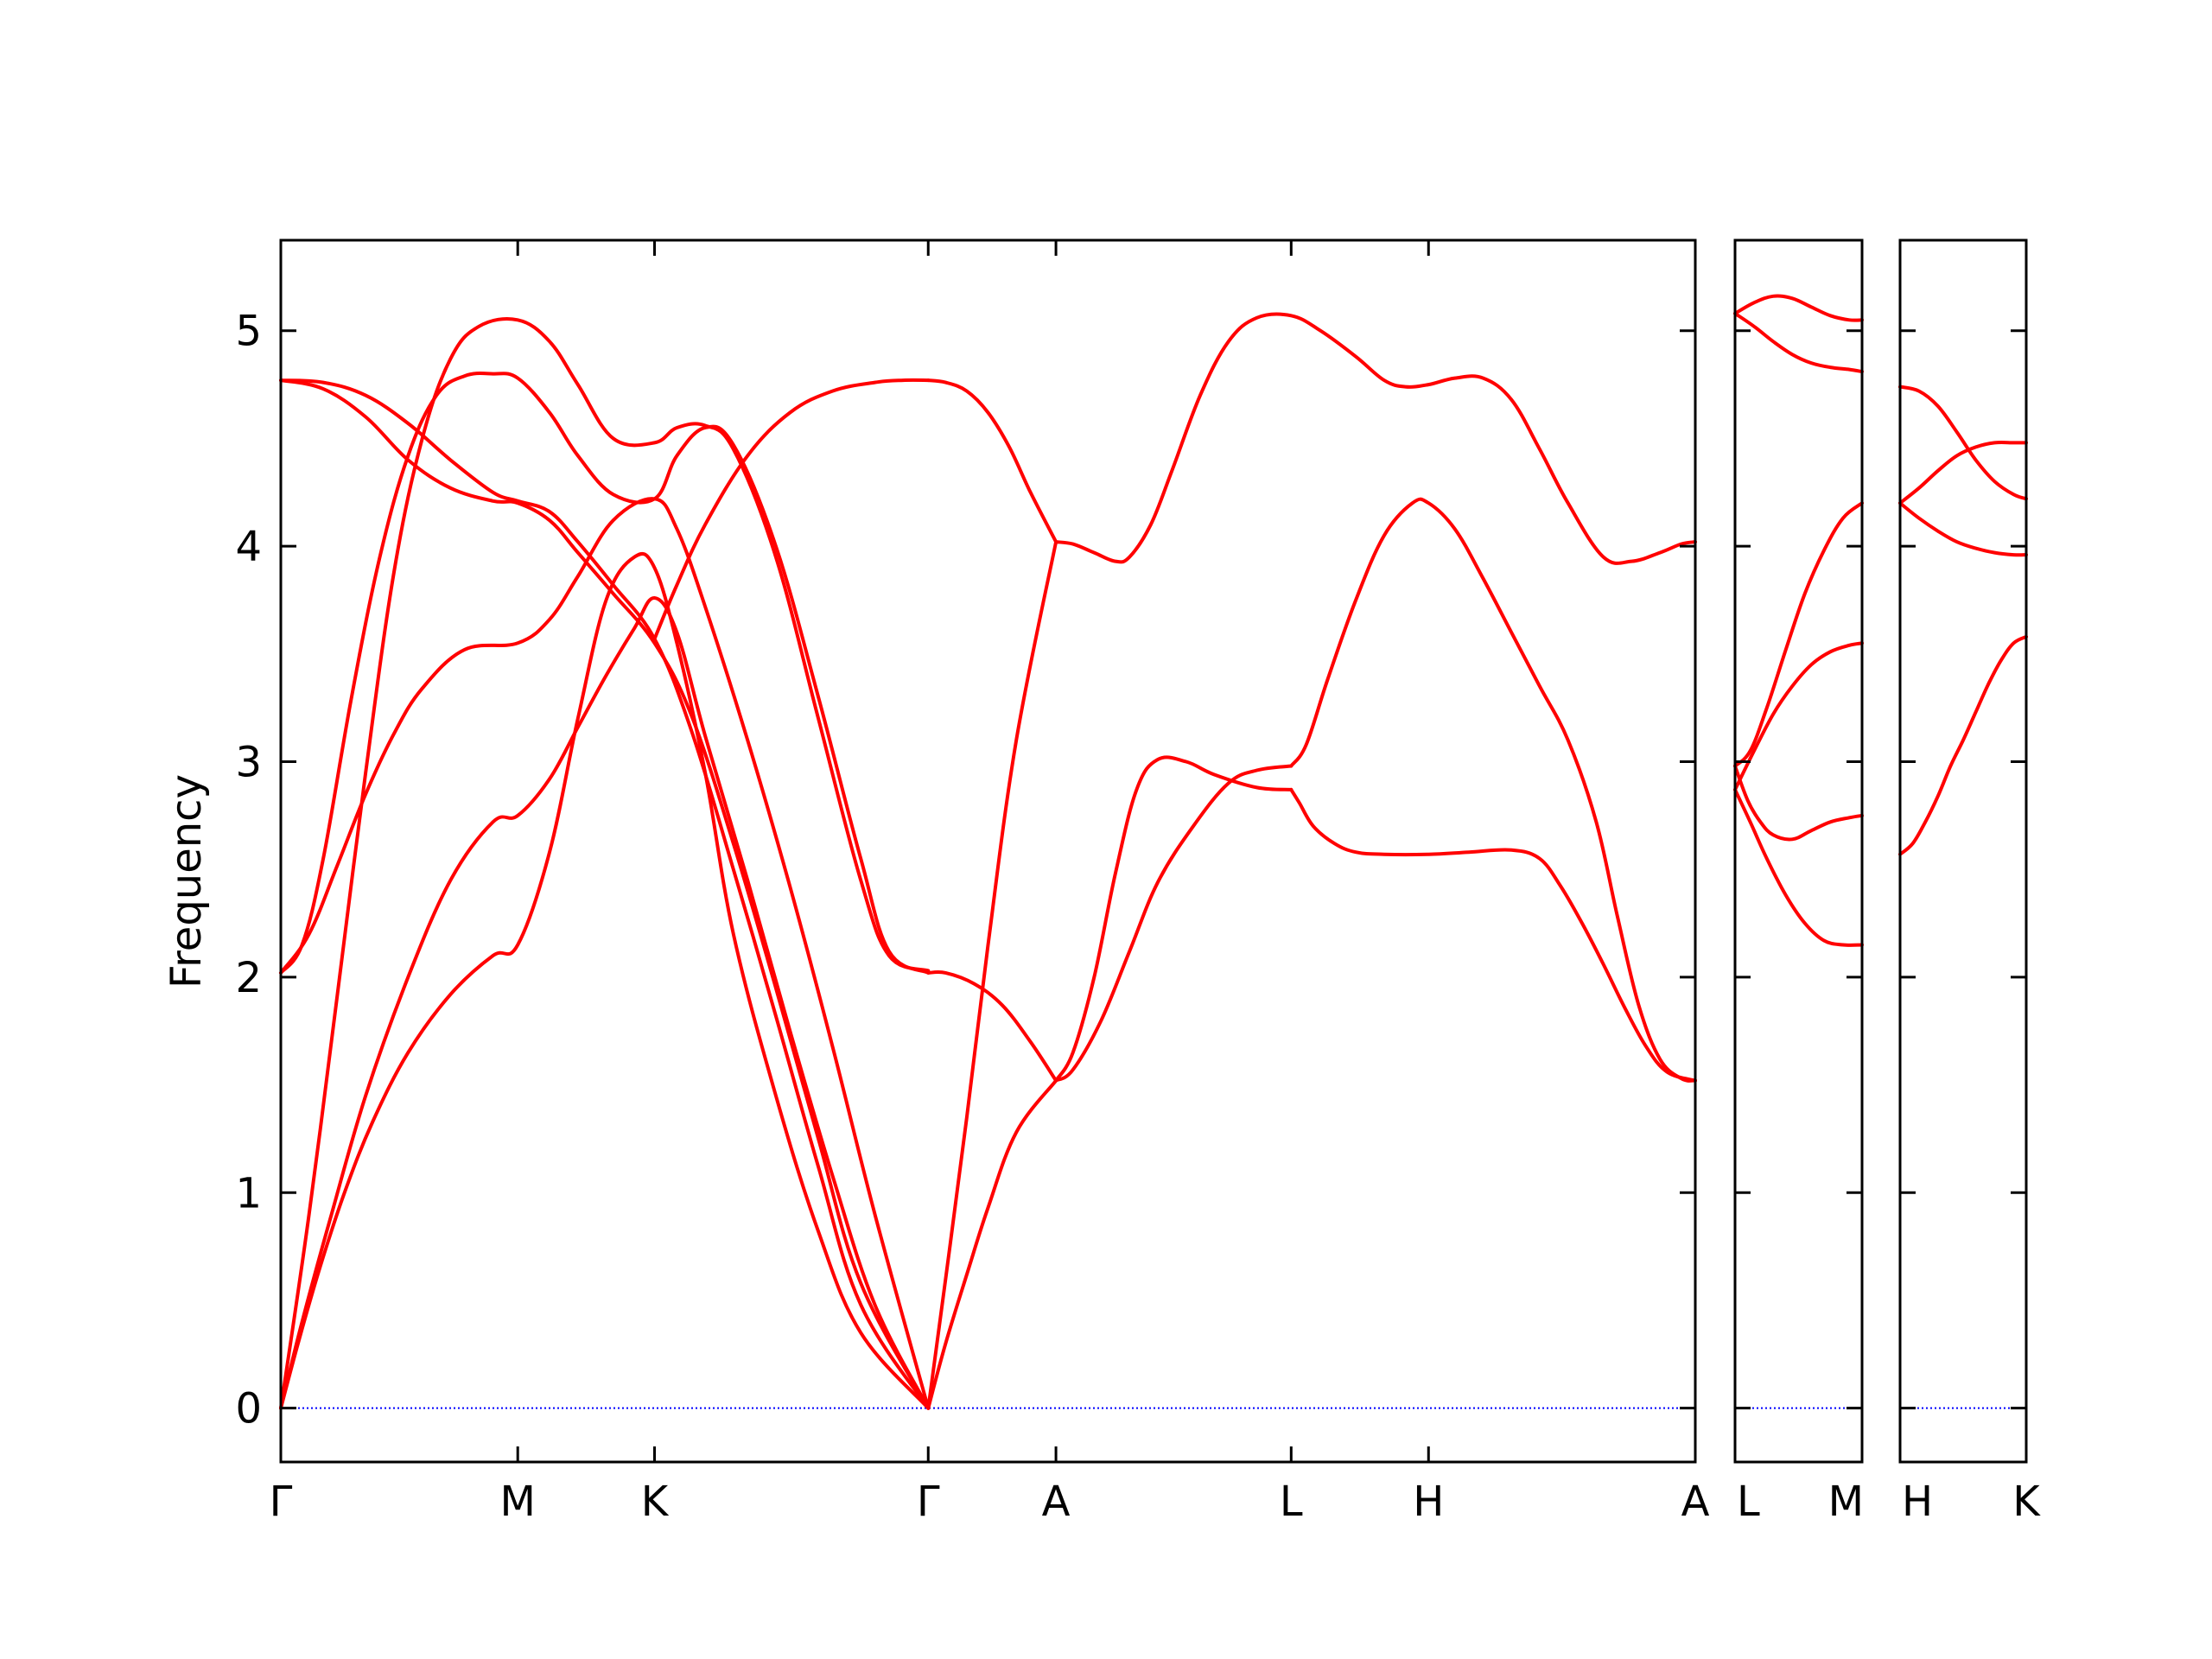 This screenshot has width=2212, height=1659. What do you see at coordinates (248, 1409) in the screenshot?
I see `y-tick-label: 0` at bounding box center [248, 1409].